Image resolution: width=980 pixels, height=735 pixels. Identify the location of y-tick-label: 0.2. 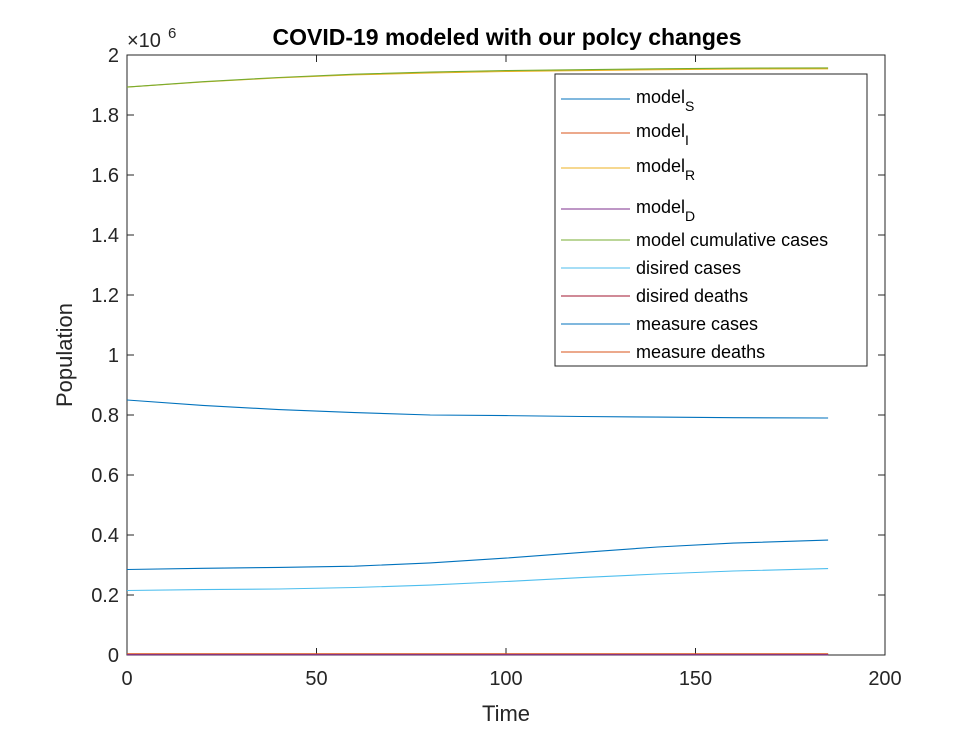
(105, 596).